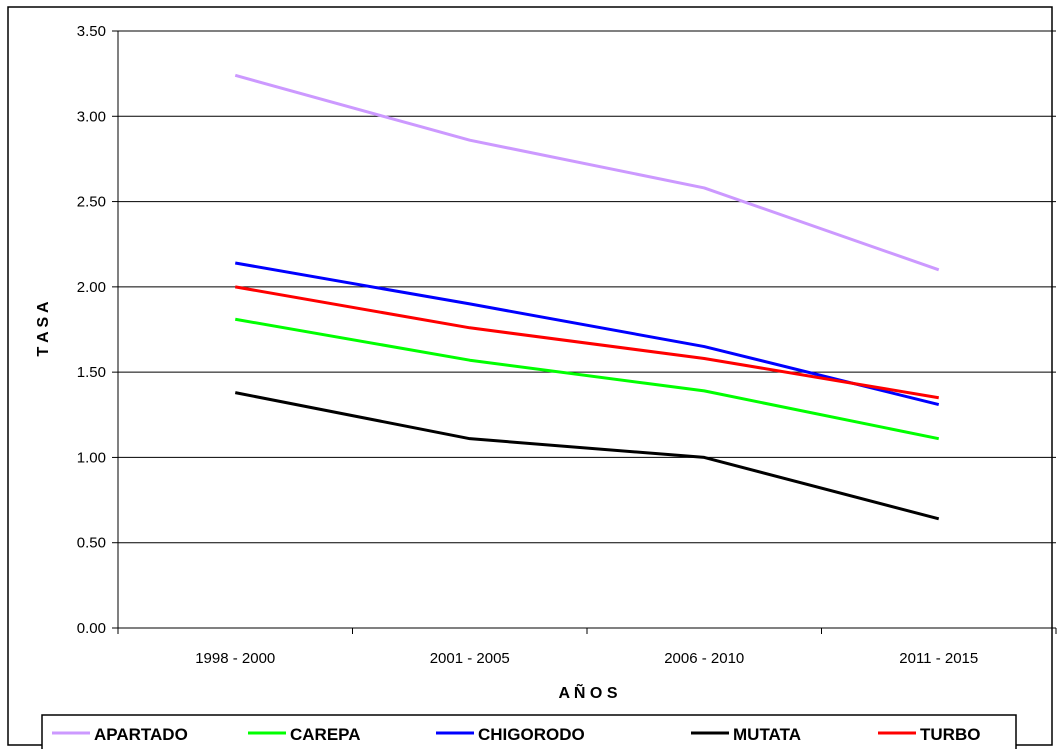 The width and height of the screenshot is (1060, 749). Describe the element at coordinates (91, 202) in the screenshot. I see `y-tick-label: 2.50` at that location.